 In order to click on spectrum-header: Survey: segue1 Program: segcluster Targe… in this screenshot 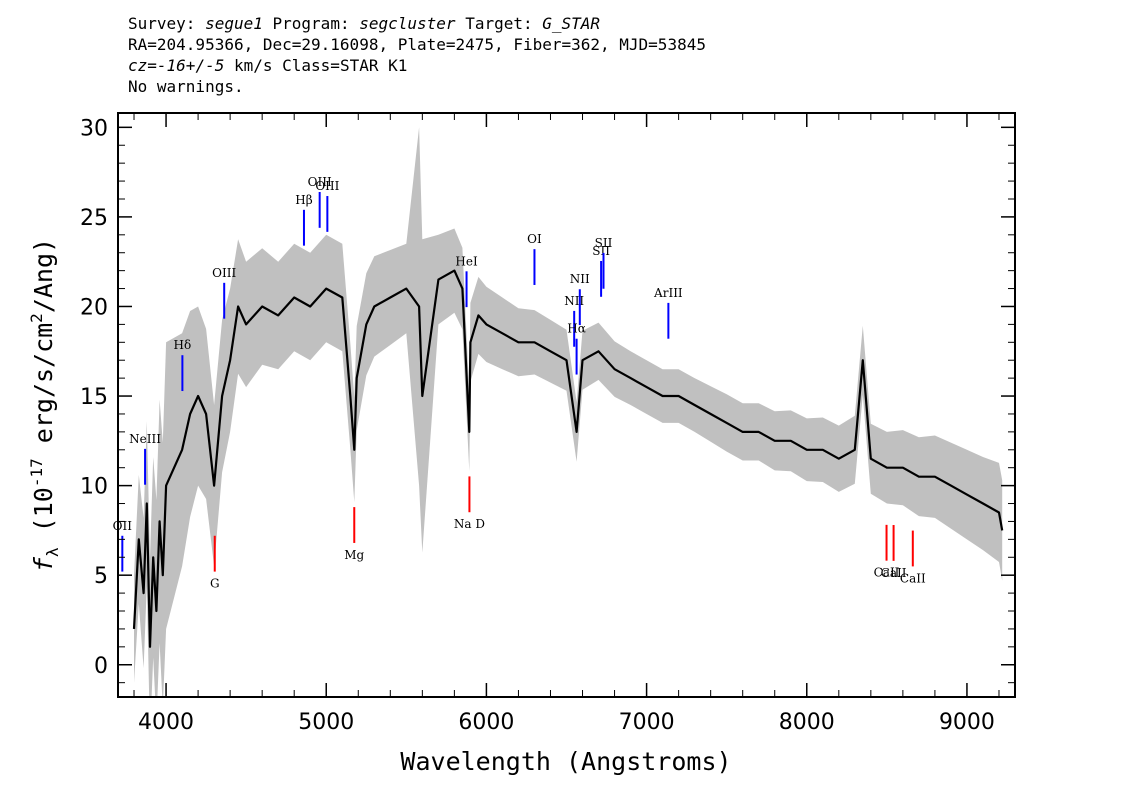, I will do `click(417, 55)`.